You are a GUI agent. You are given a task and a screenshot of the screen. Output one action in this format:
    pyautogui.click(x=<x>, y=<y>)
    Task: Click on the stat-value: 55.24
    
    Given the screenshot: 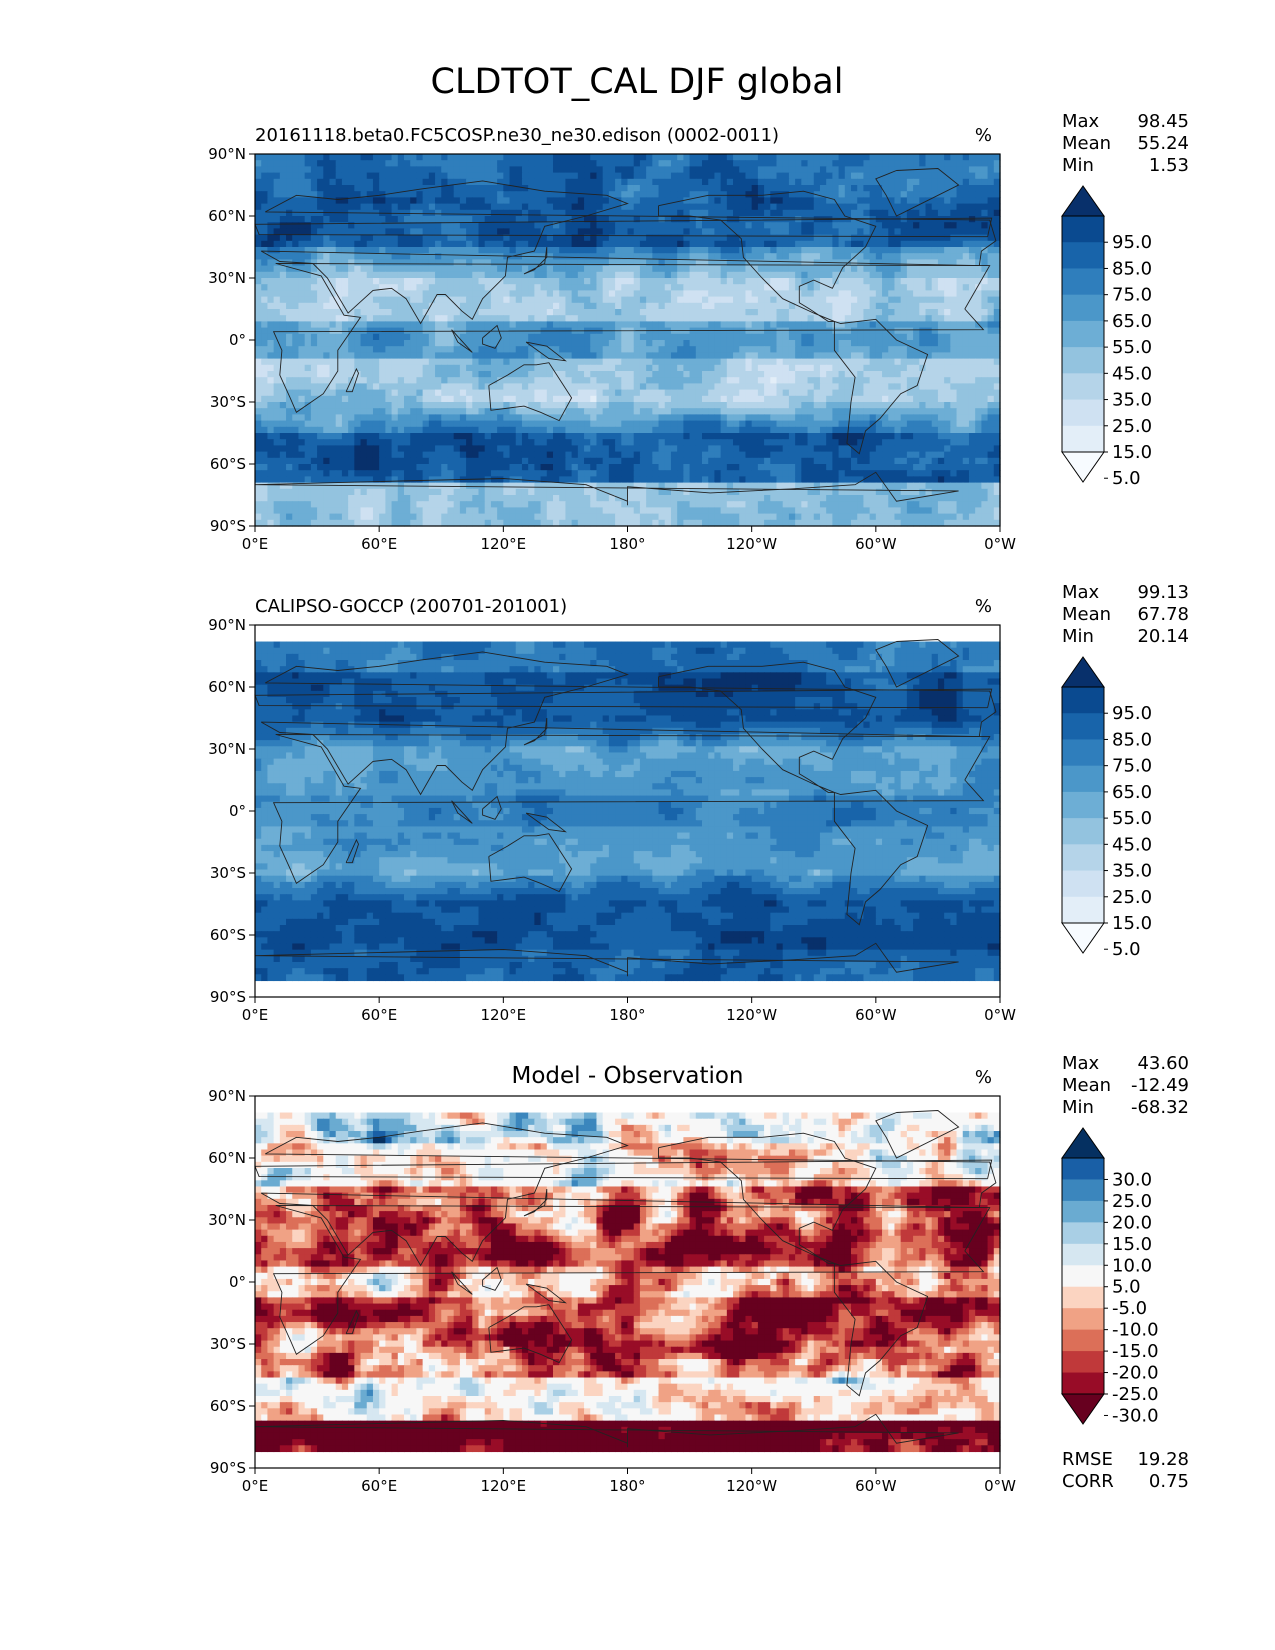 What is the action you would take?
    pyautogui.click(x=1163, y=143)
    